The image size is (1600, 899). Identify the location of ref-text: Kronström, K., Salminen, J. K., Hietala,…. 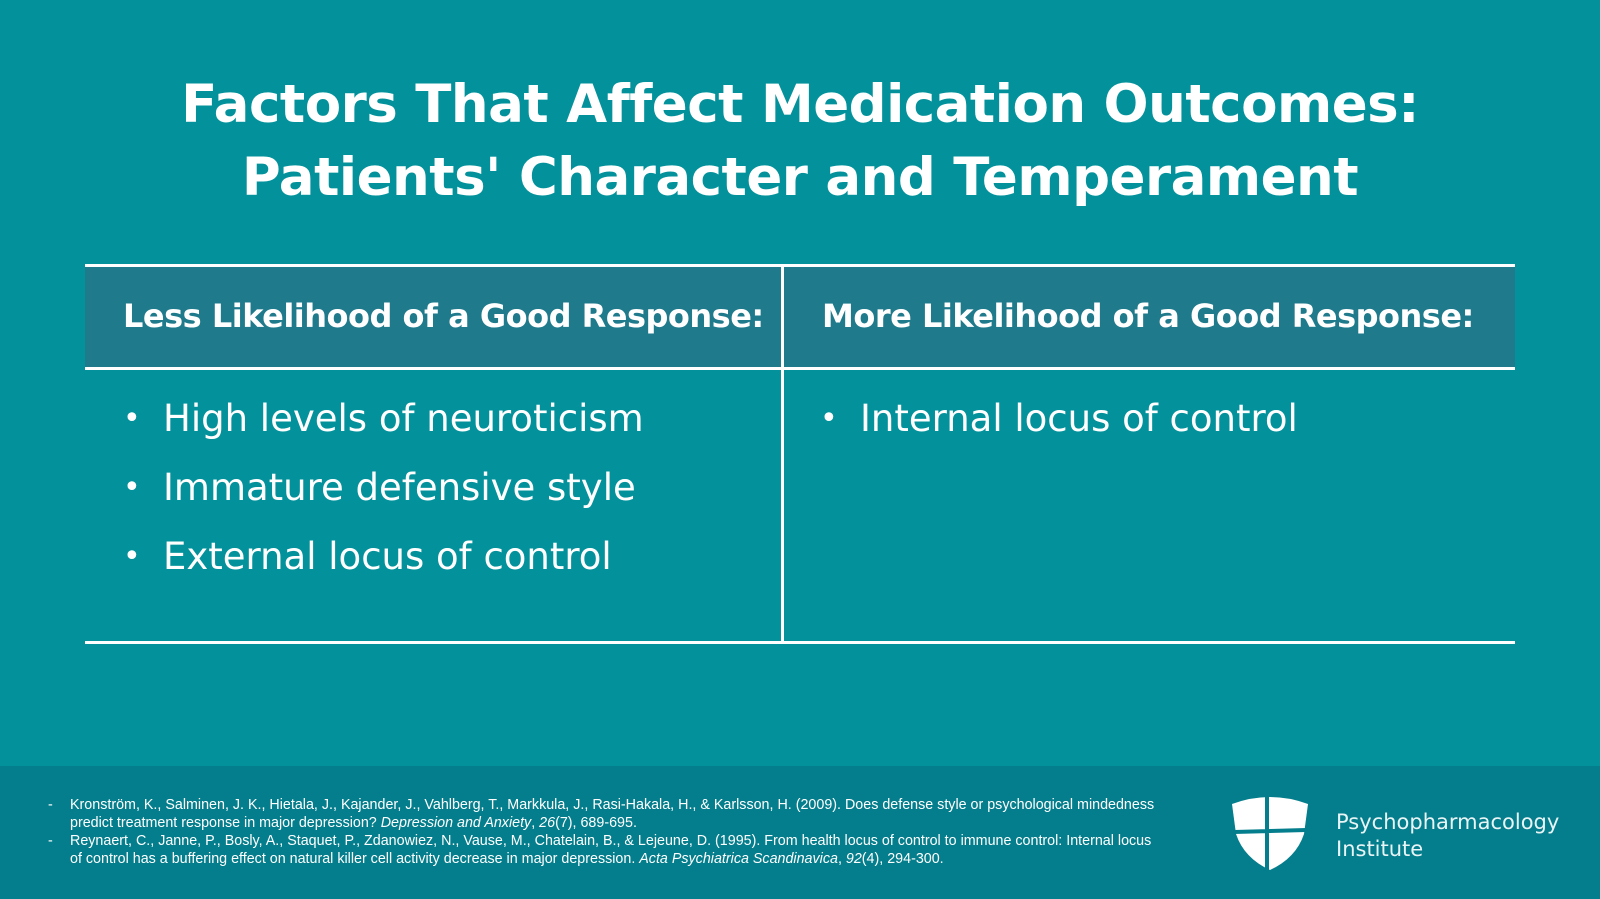
(612, 814).